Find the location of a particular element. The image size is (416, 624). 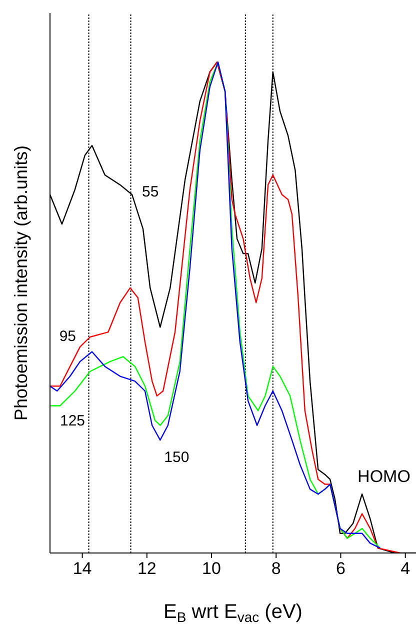

x-tick-label: 10 is located at coordinates (211, 568).